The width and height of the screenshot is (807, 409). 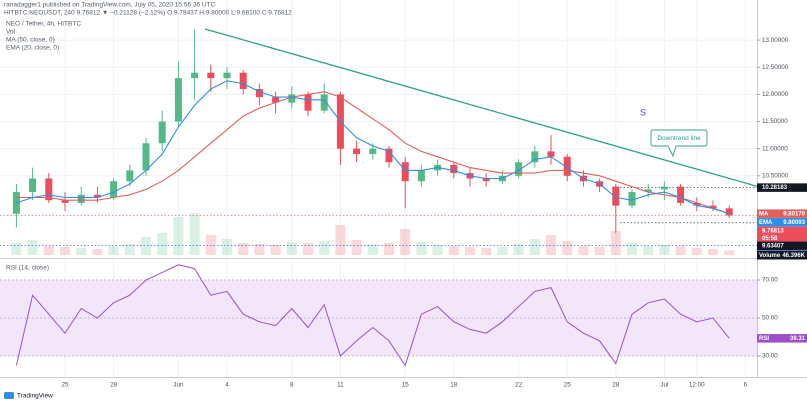 What do you see at coordinates (32, 48) in the screenshot?
I see `legend-ema: EMA (20, close, 0)` at bounding box center [32, 48].